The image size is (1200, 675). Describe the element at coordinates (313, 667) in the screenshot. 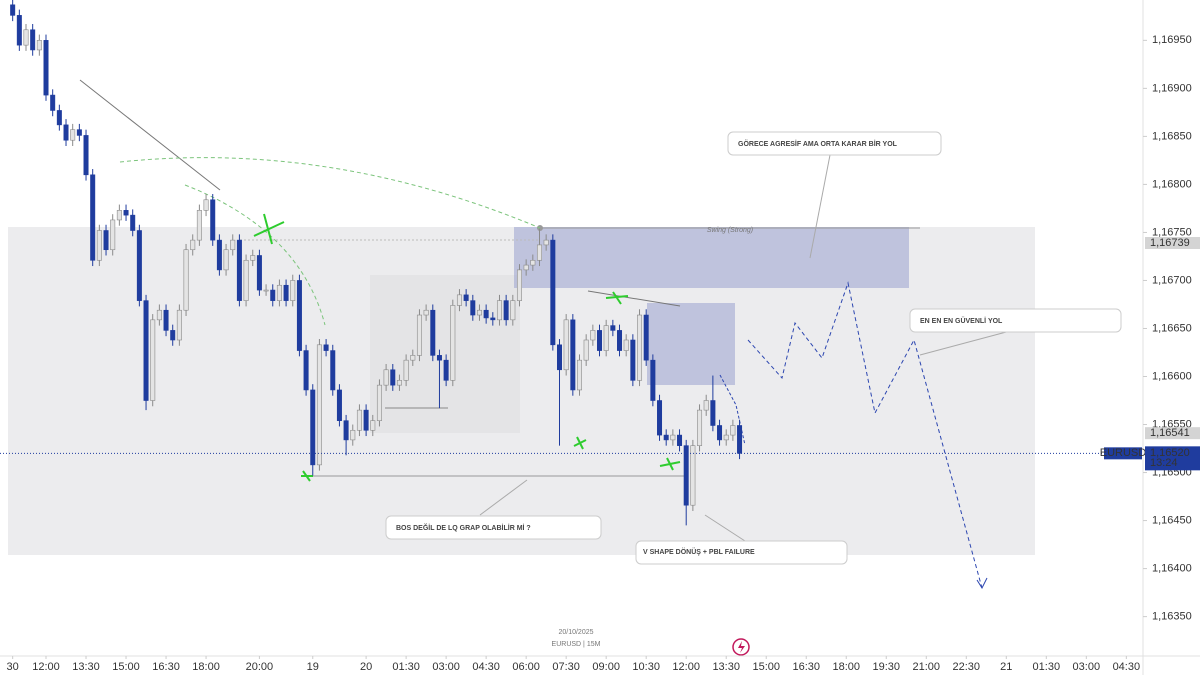

I see `x-tick-label: 19` at that location.